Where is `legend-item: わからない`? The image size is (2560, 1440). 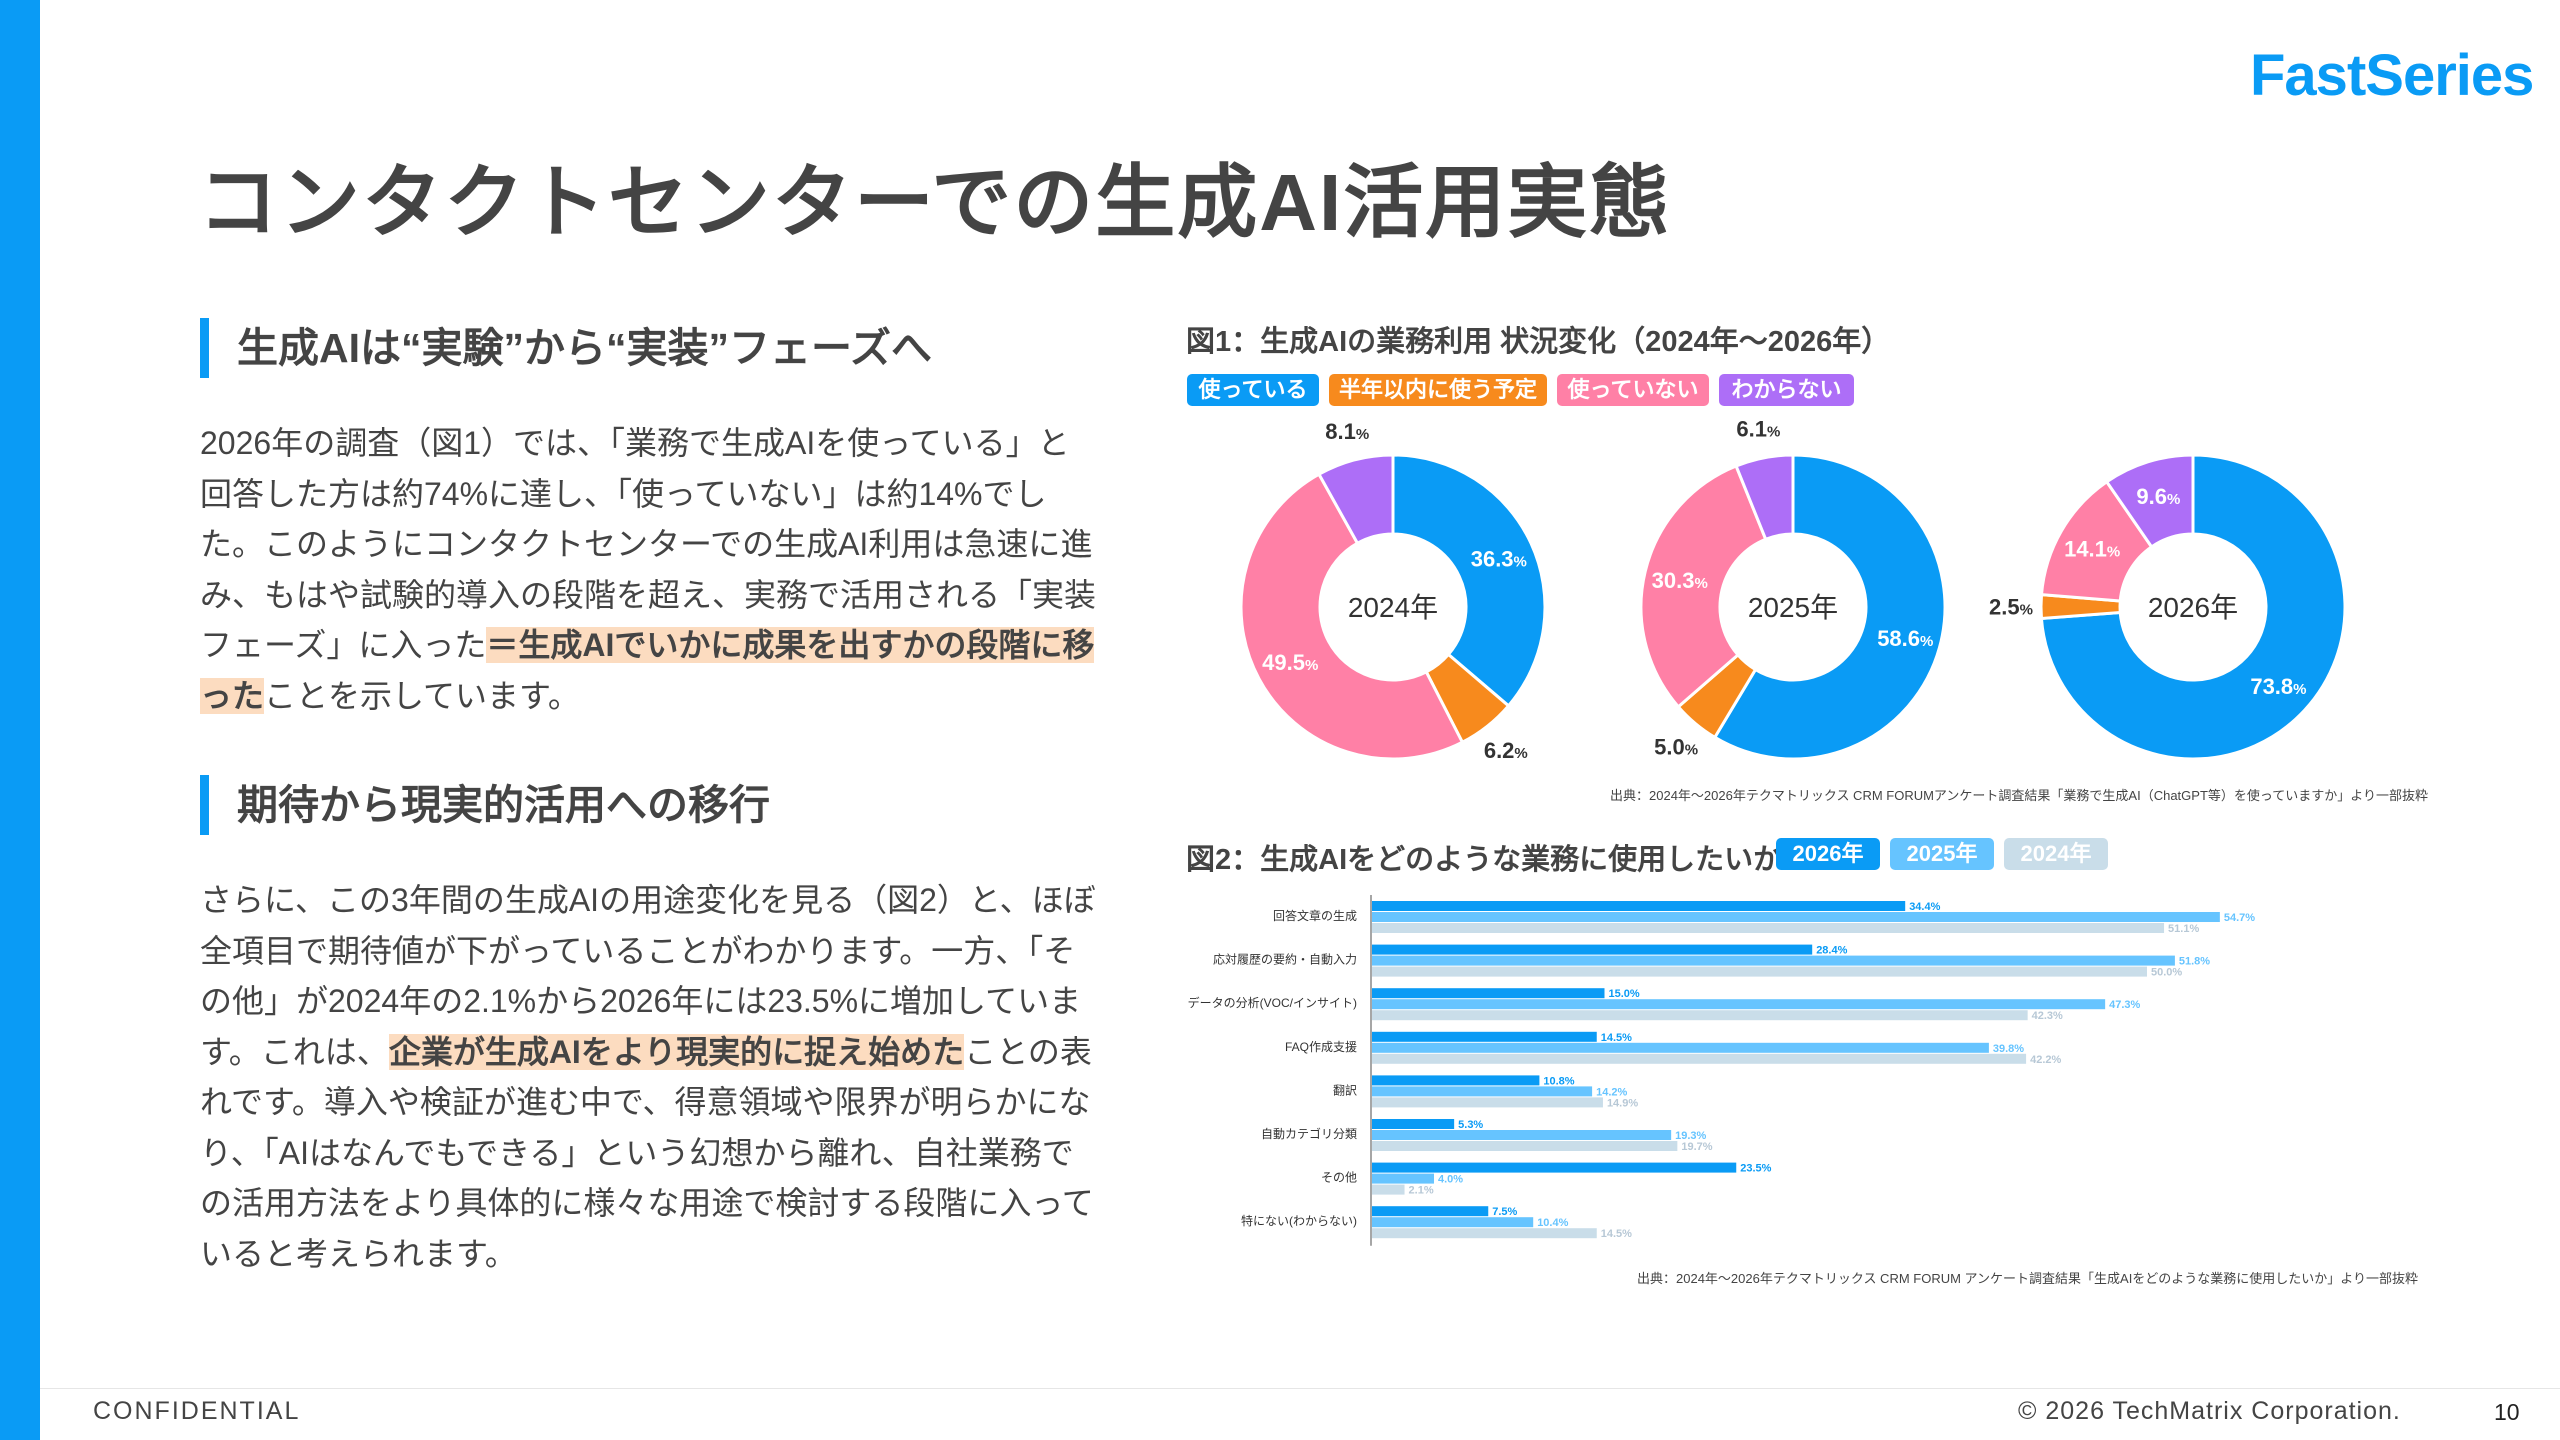 legend-item: わからない is located at coordinates (1786, 390).